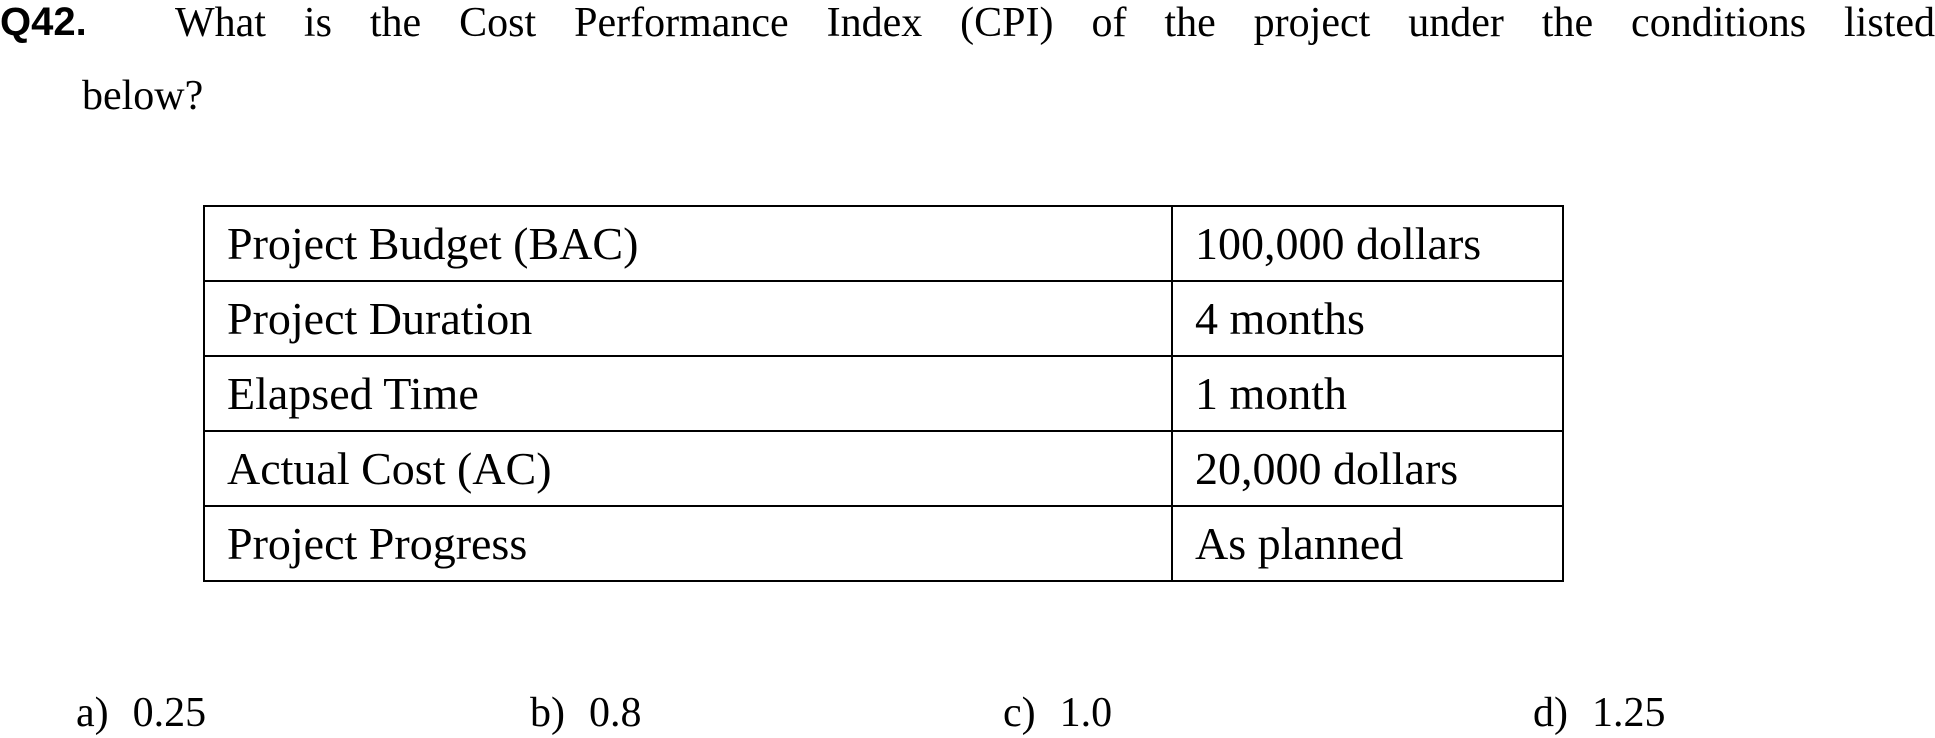 This screenshot has height=738, width=1935. What do you see at coordinates (43, 22) in the screenshot?
I see `question-number: Q42.` at bounding box center [43, 22].